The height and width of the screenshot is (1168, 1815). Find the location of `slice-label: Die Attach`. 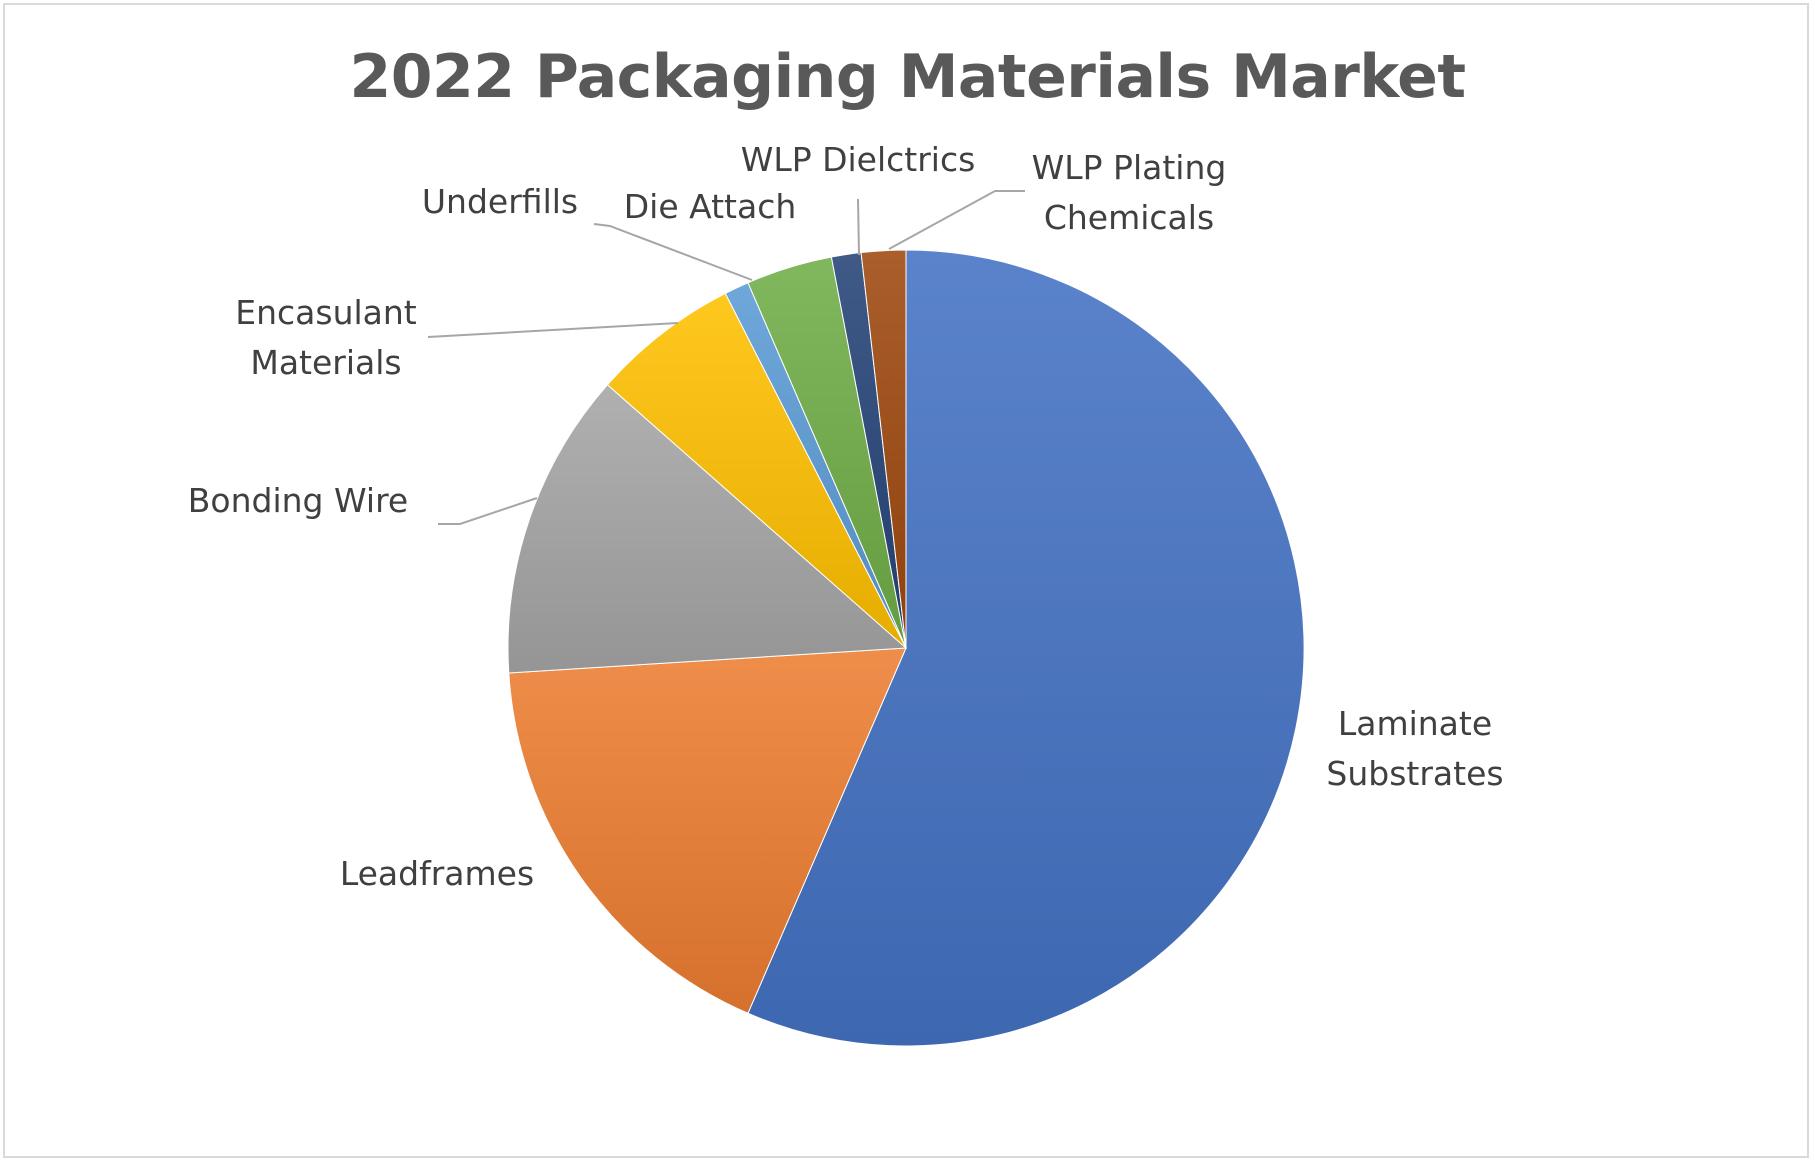

slice-label: Die Attach is located at coordinates (710, 206).